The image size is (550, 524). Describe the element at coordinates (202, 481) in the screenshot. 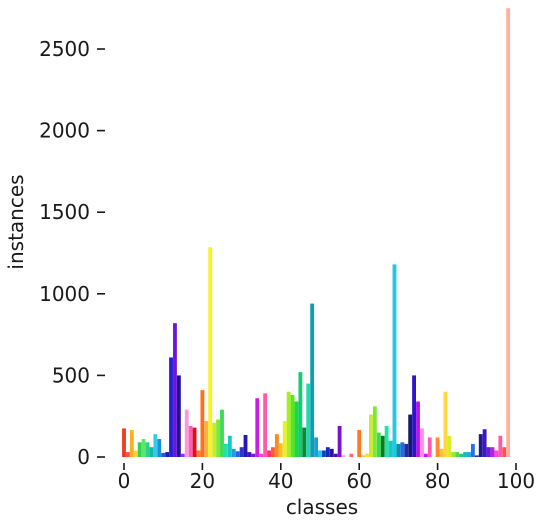

I see `x-tick-label: 20` at that location.